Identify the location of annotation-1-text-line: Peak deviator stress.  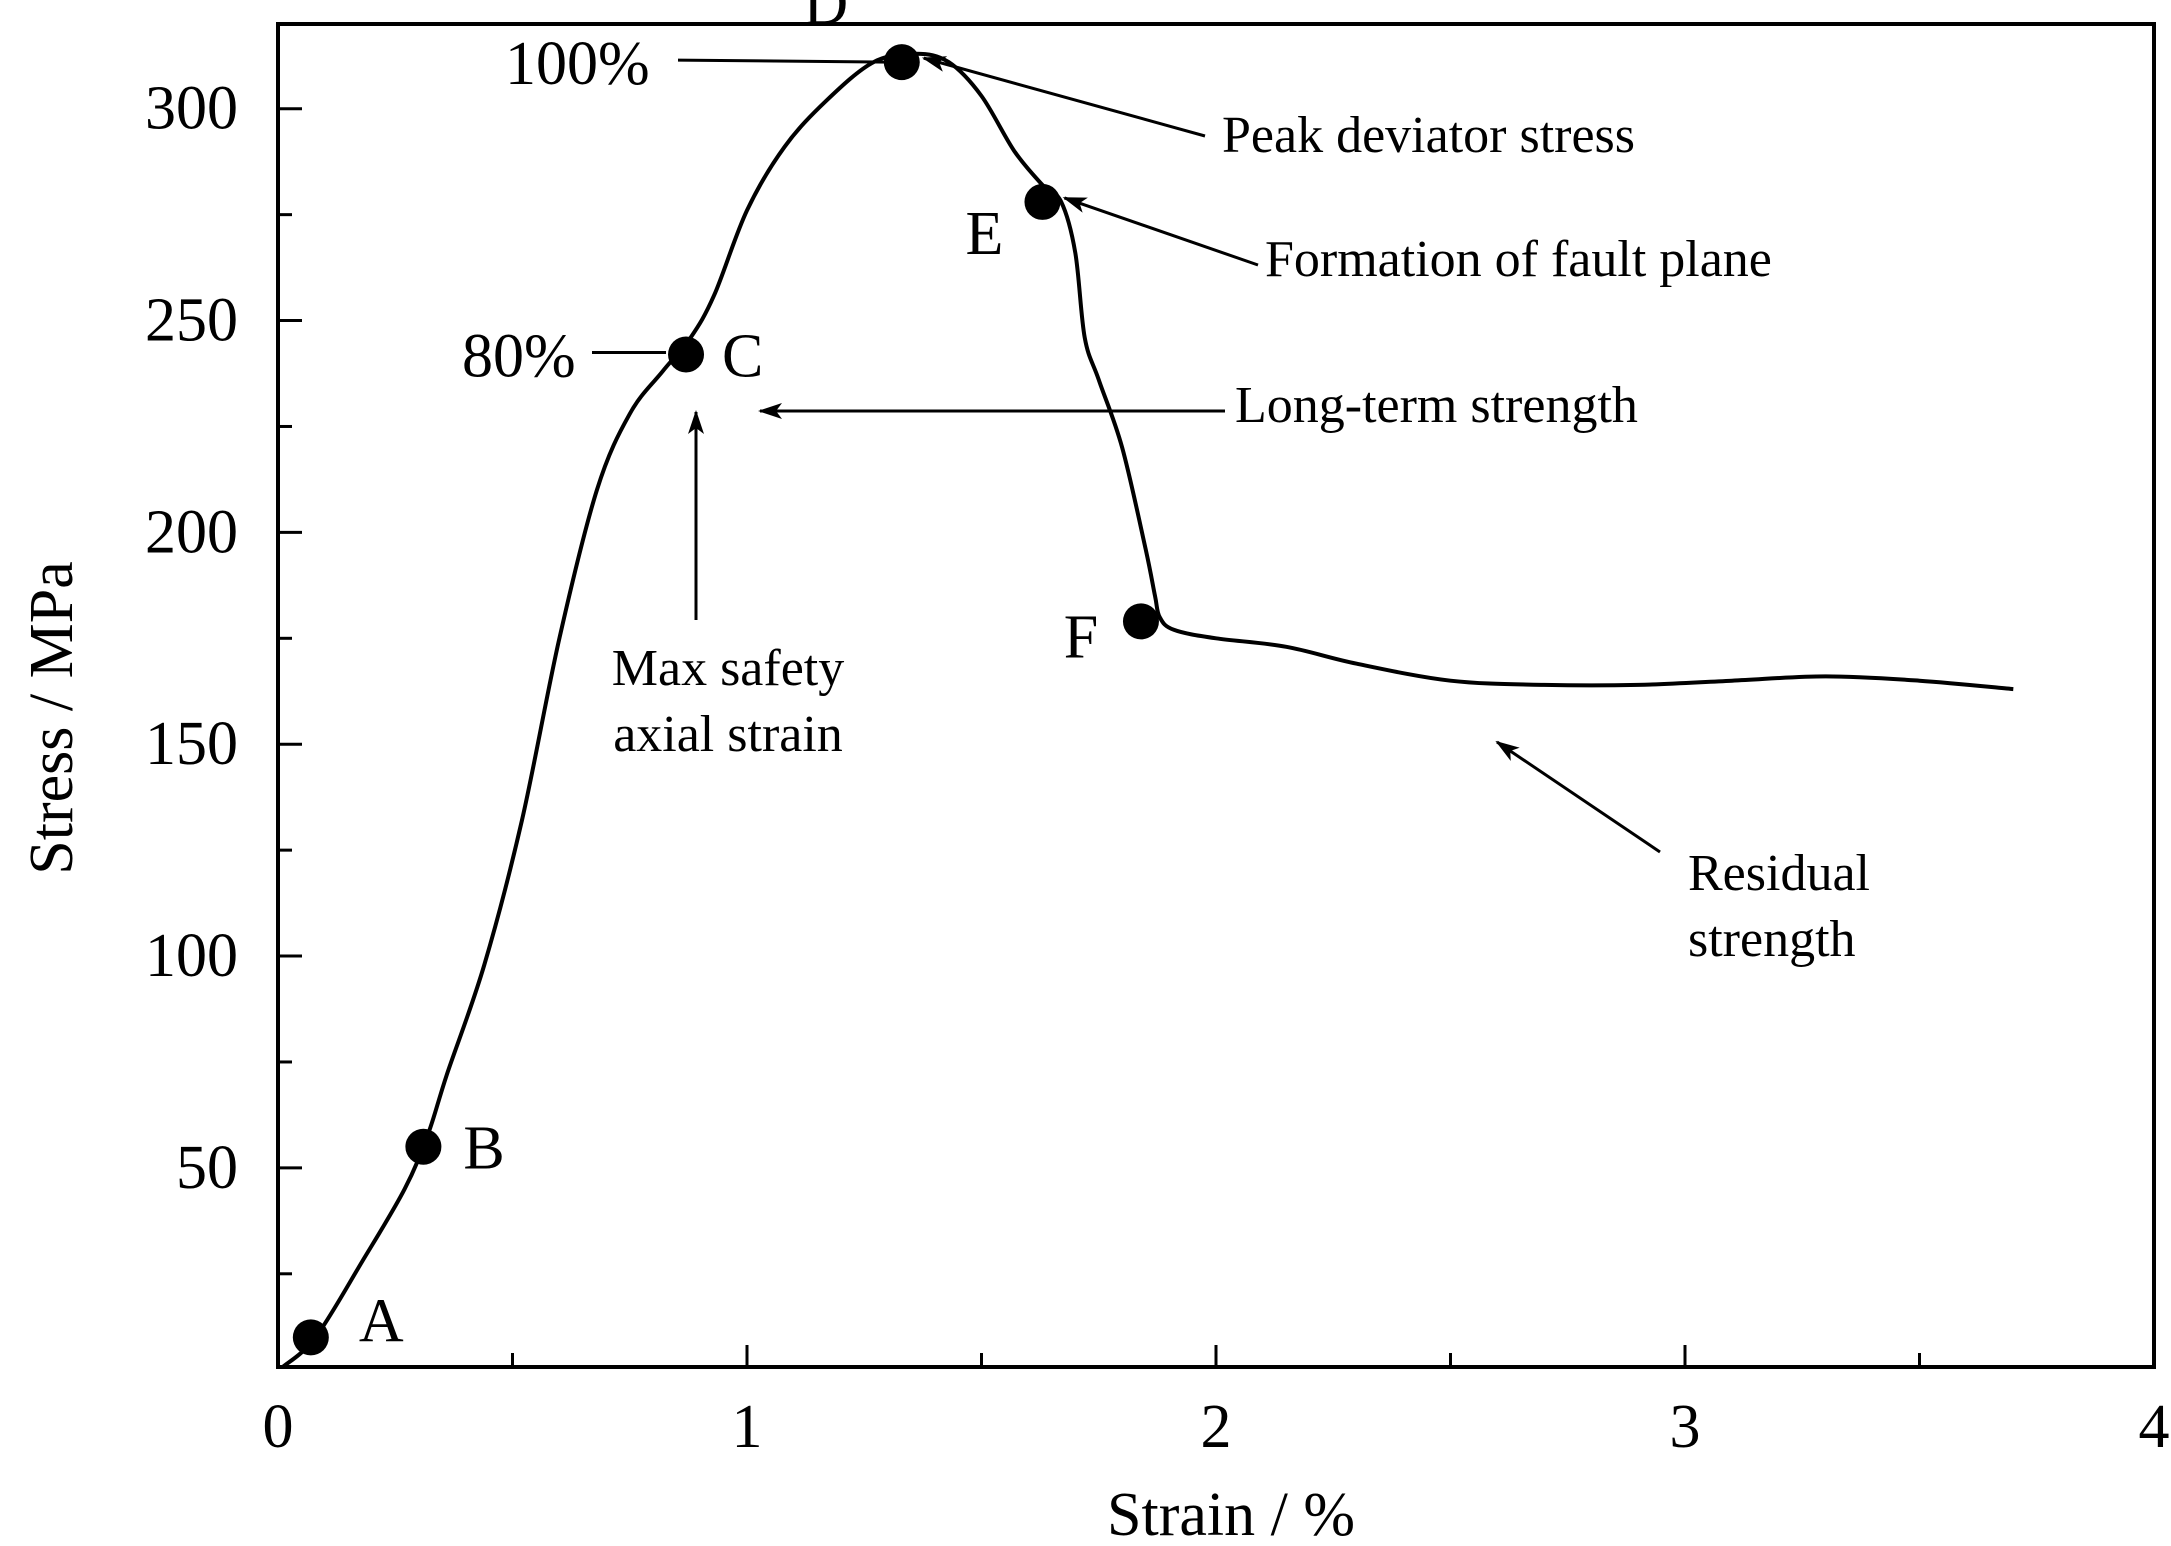
(1428, 135).